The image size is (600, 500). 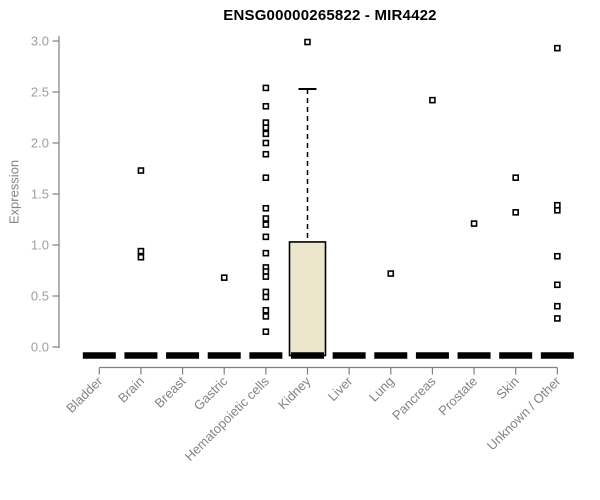 What do you see at coordinates (330, 15) in the screenshot?
I see `chart-title: ENSG00000265822 - MIR4422` at bounding box center [330, 15].